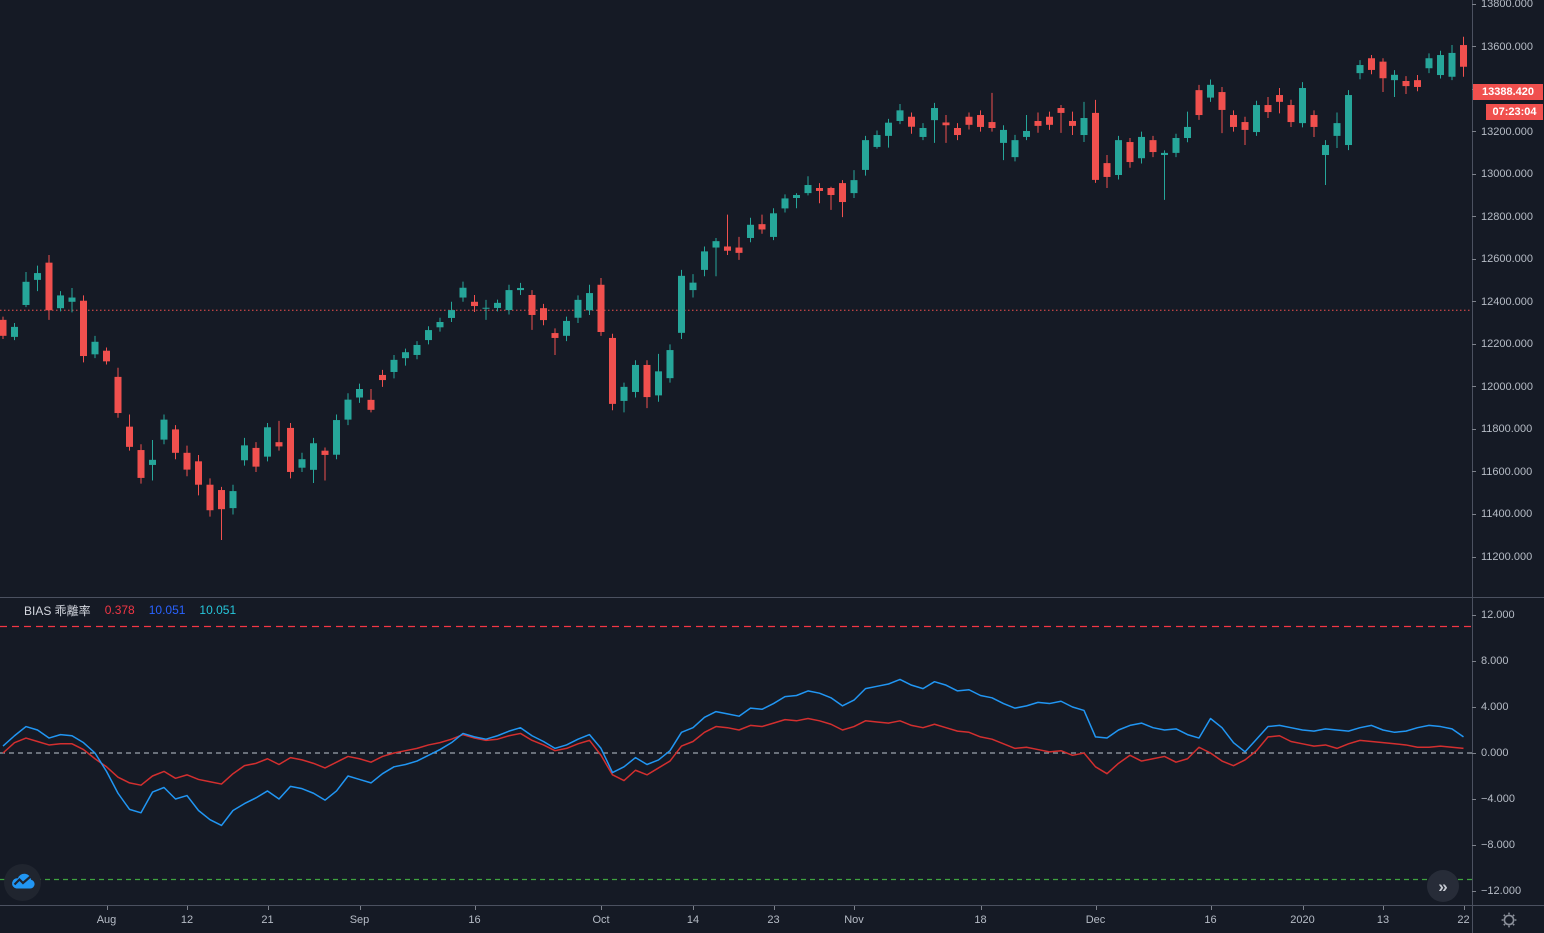 The height and width of the screenshot is (933, 1544). I want to click on price-axis-label: 12400.000, so click(1507, 301).